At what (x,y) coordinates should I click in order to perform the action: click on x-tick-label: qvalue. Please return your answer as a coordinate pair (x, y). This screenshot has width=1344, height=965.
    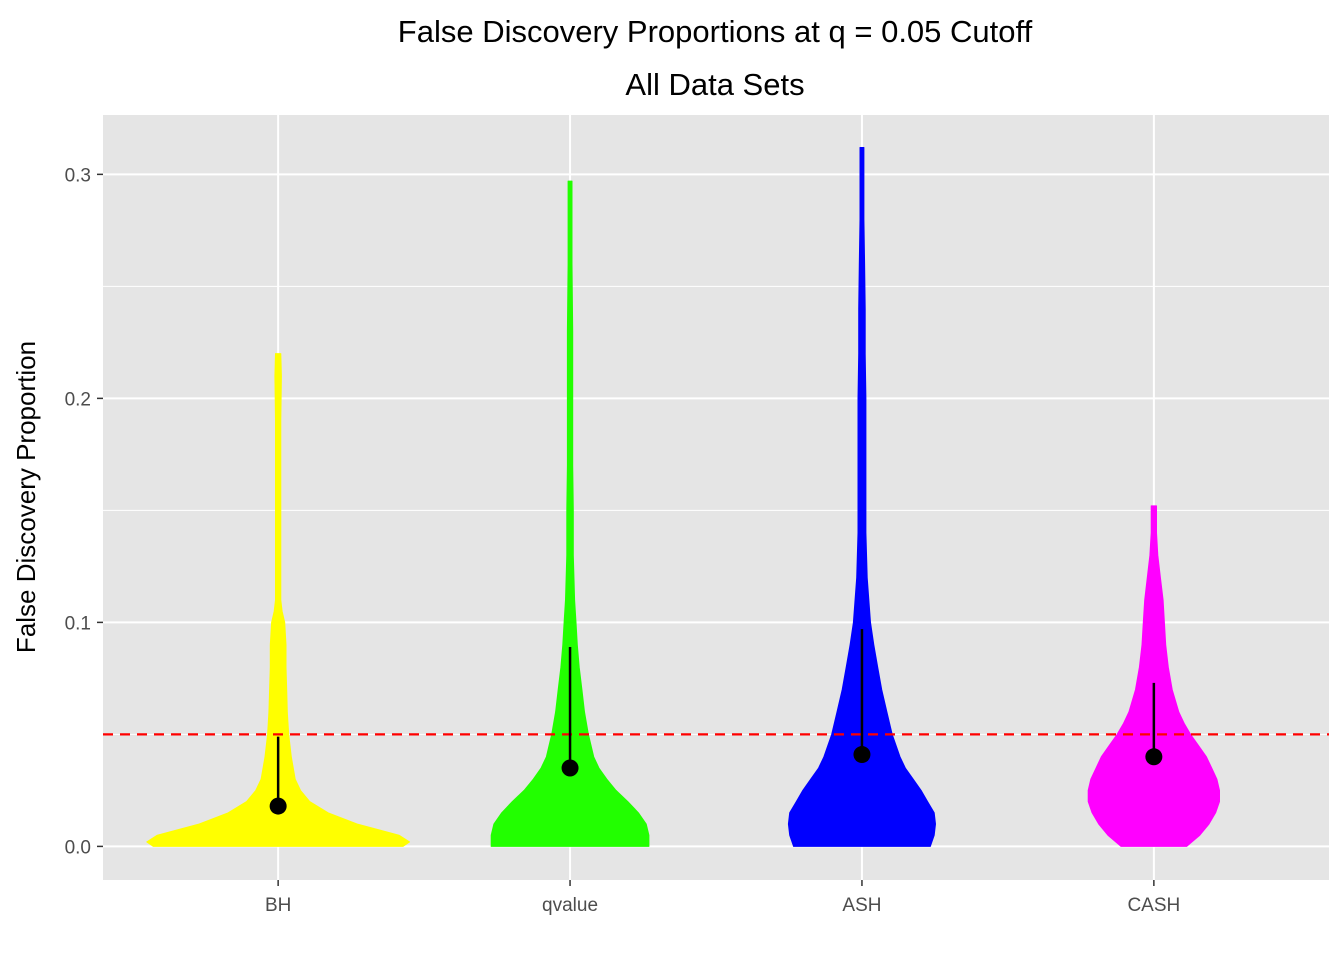
    Looking at the image, I should click on (570, 905).